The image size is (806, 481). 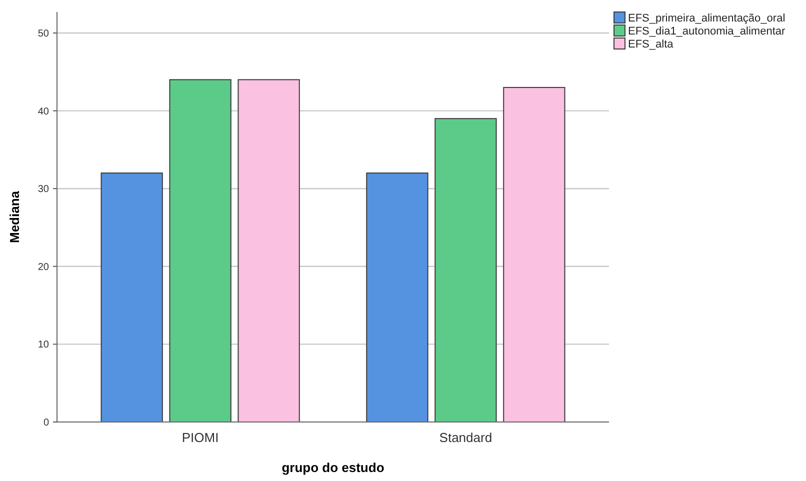 What do you see at coordinates (651, 44) in the screenshot?
I see `legend-label: EFS_alta` at bounding box center [651, 44].